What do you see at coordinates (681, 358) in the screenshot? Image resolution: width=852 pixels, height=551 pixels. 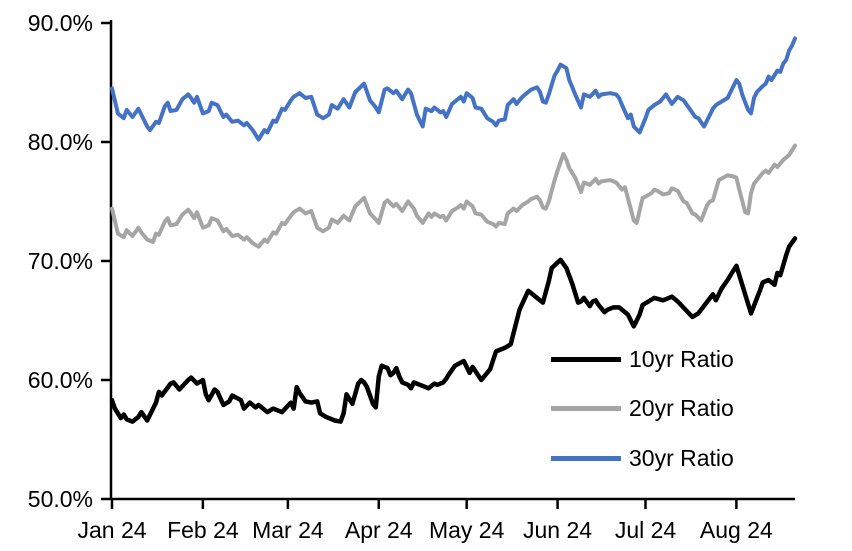 I see `legend-label-10yr: 10yr Ratio` at bounding box center [681, 358].